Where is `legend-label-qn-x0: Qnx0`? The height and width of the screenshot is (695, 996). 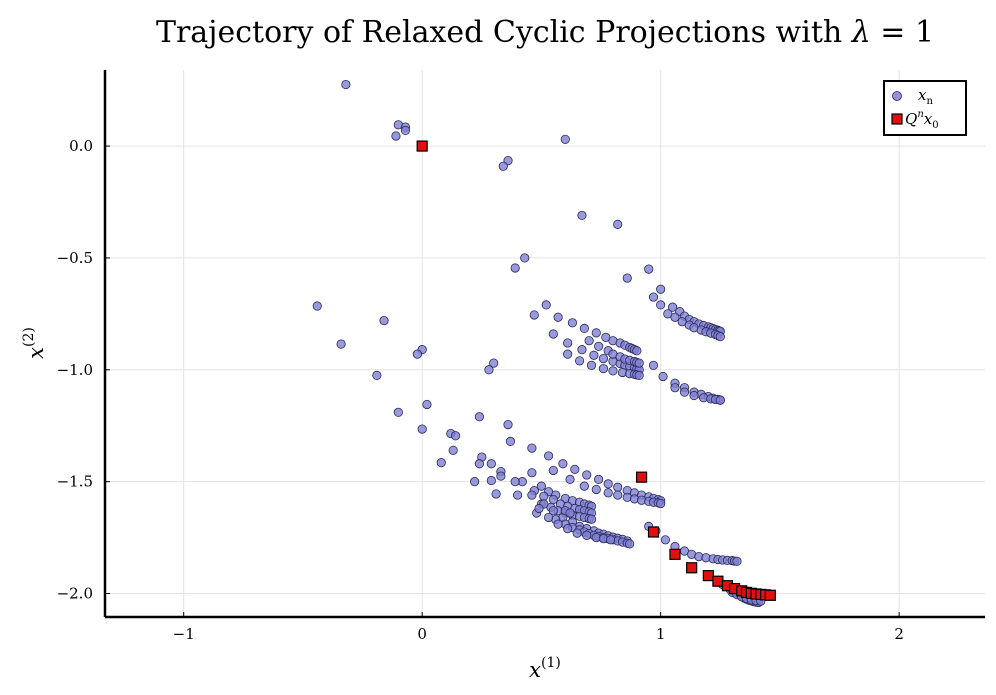
legend-label-qn-x0: Qnx0 is located at coordinates (922, 120).